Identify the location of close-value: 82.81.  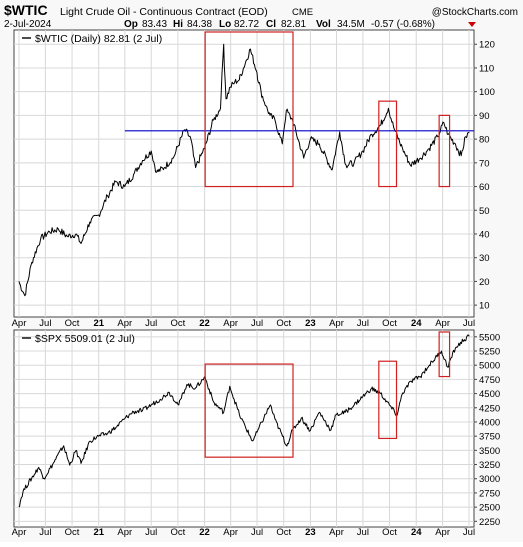
(293, 24).